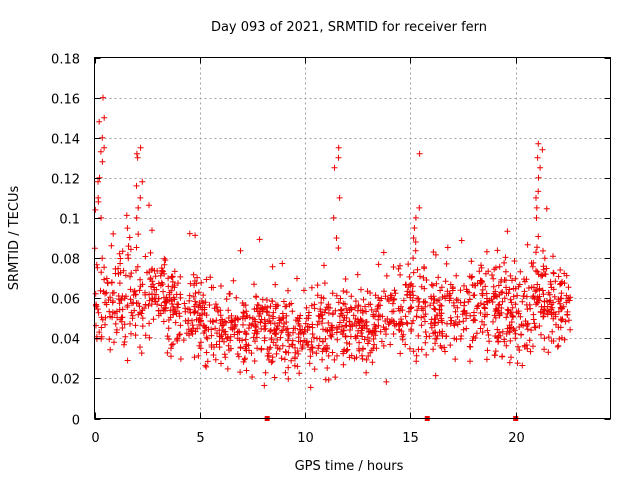 The image size is (640, 480). What do you see at coordinates (65, 60) in the screenshot?
I see `y-tick-label: 0.18` at bounding box center [65, 60].